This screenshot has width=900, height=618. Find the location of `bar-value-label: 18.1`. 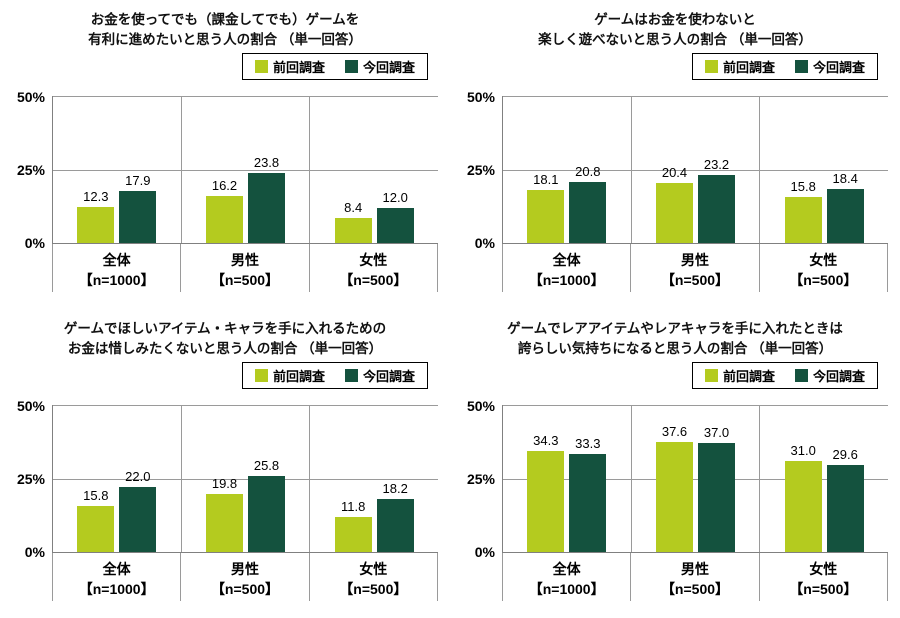

bar-value-label: 18.1 is located at coordinates (546, 179).